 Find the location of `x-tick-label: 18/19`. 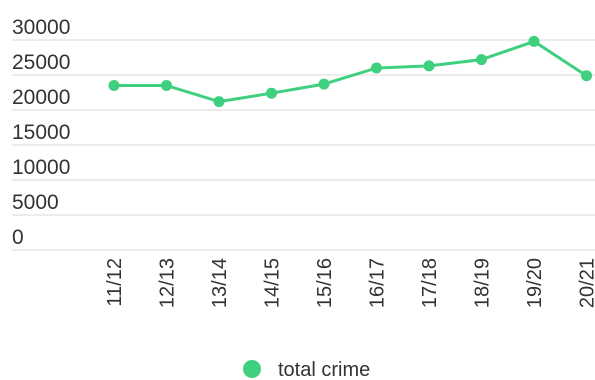

x-tick-label: 18/19 is located at coordinates (483, 283).